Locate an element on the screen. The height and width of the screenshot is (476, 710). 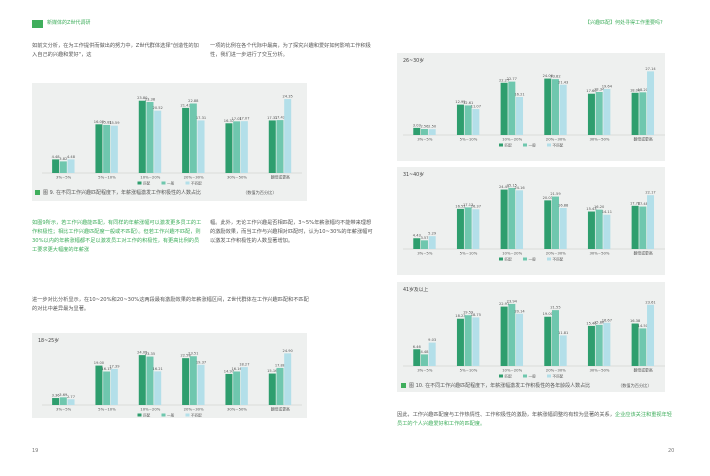
legend-swatch-a is located at coordinates (139, 415).